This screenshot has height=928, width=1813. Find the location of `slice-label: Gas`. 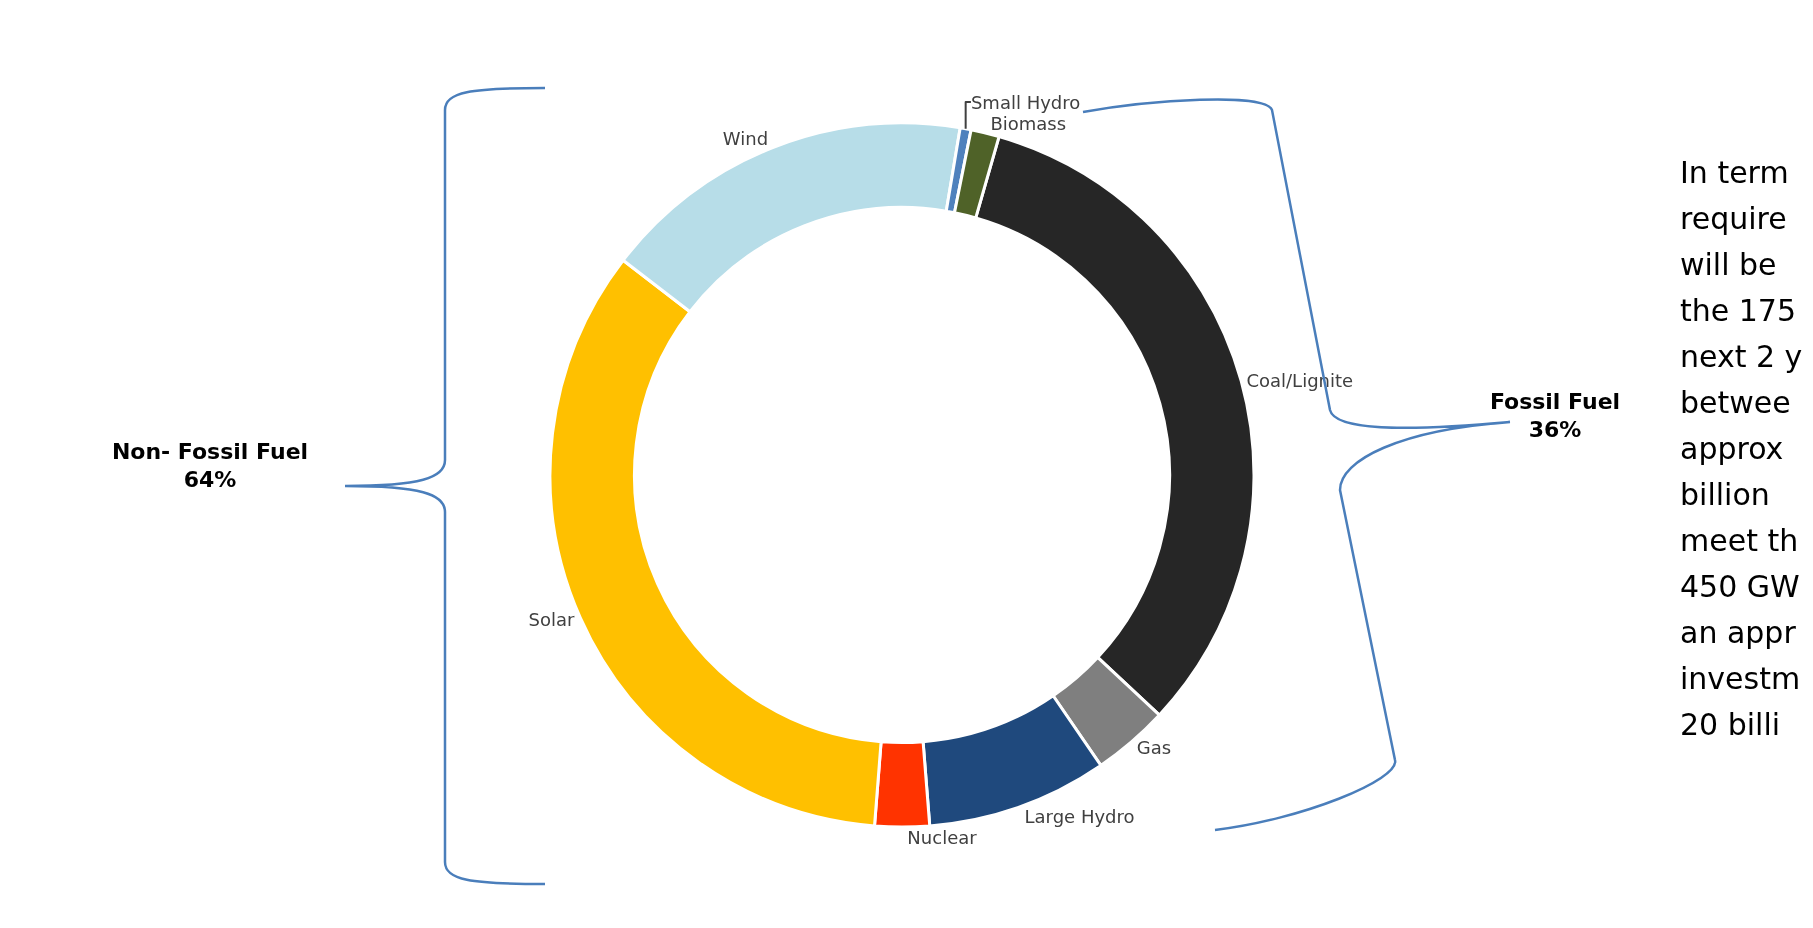

slice-label: Gas is located at coordinates (1154, 748).